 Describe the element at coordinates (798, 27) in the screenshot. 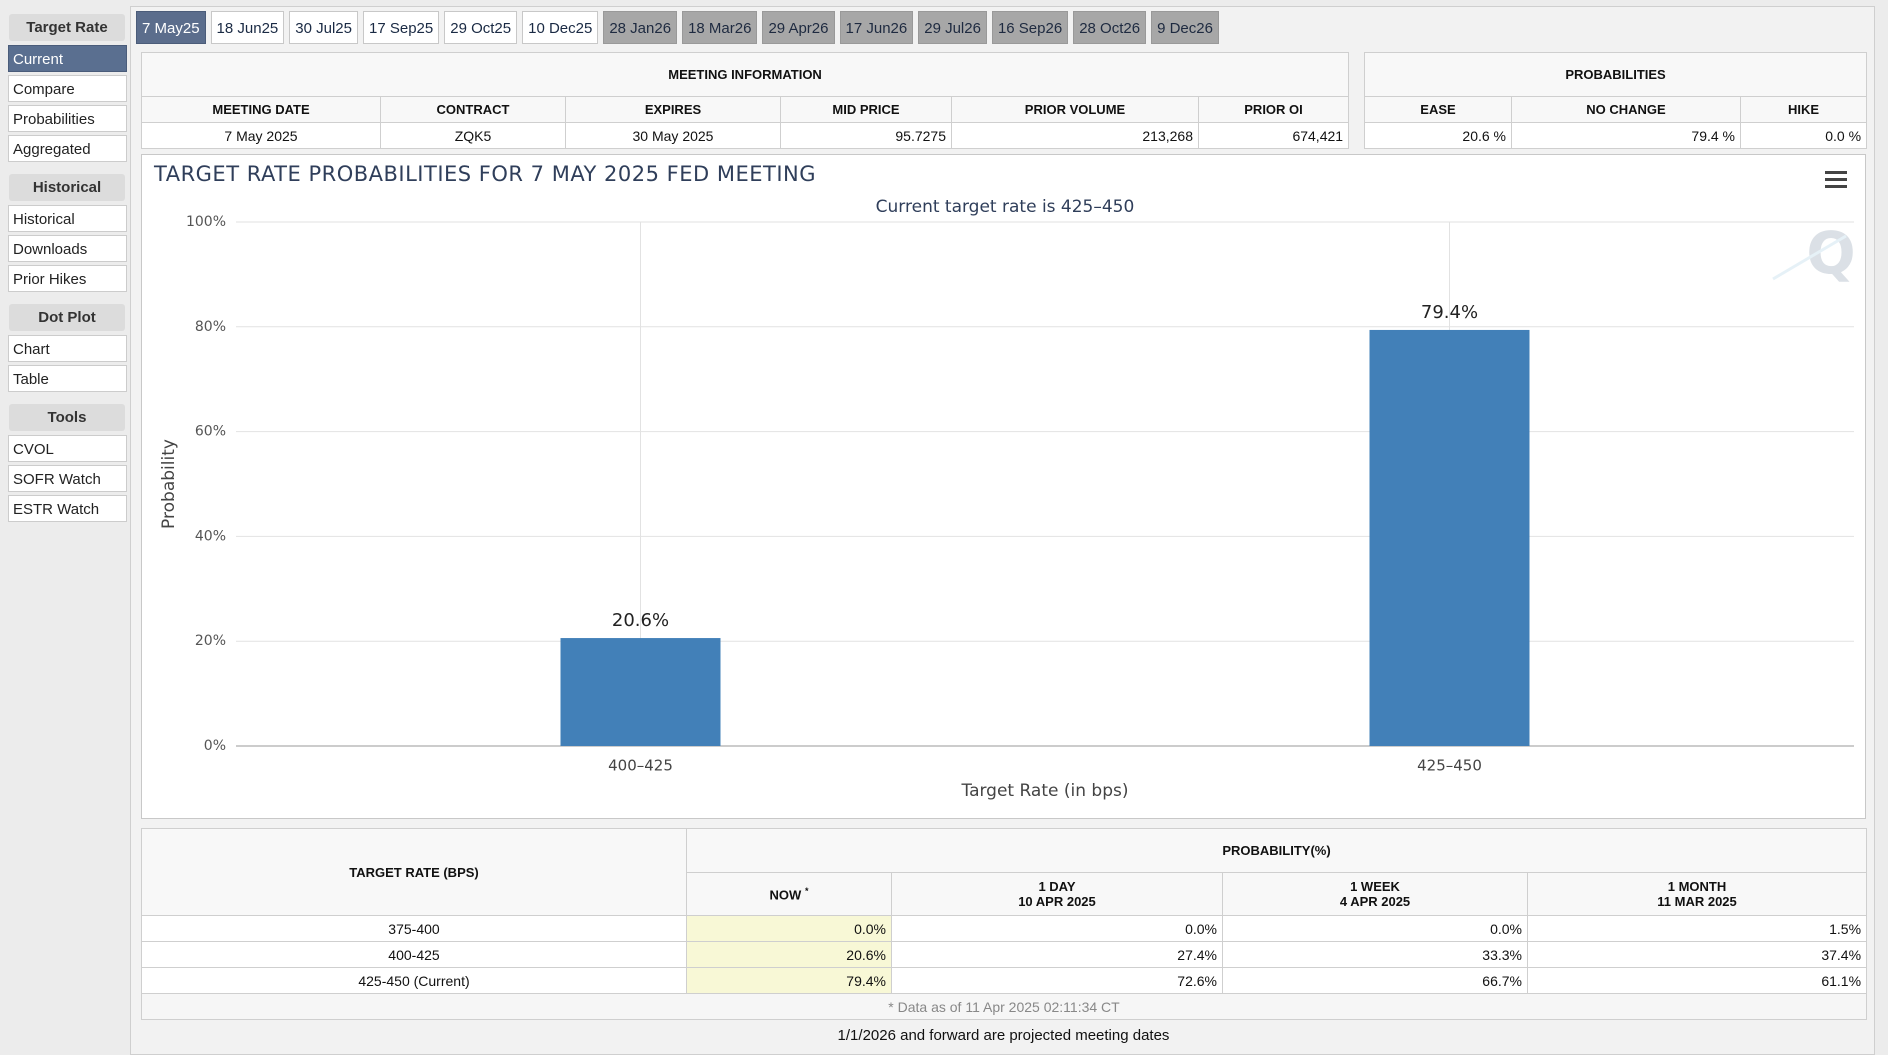

I see `projected-meeting-tab: 29 Apr26` at that location.